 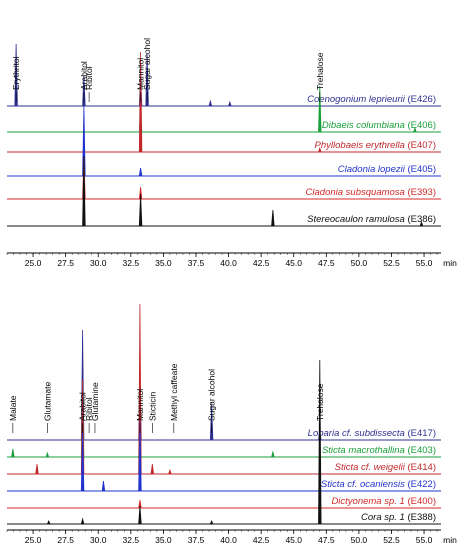 I want to click on series-code: (E426), so click(x=420, y=99).